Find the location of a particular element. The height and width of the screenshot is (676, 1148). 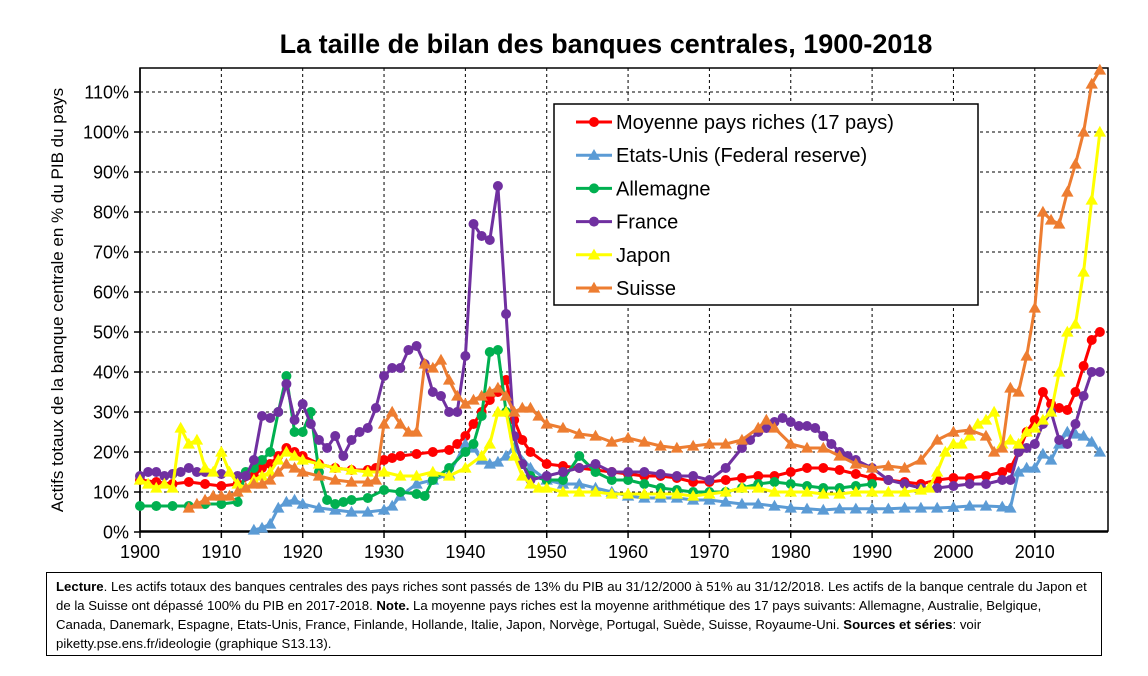

legend-label: Suisse is located at coordinates (646, 289).